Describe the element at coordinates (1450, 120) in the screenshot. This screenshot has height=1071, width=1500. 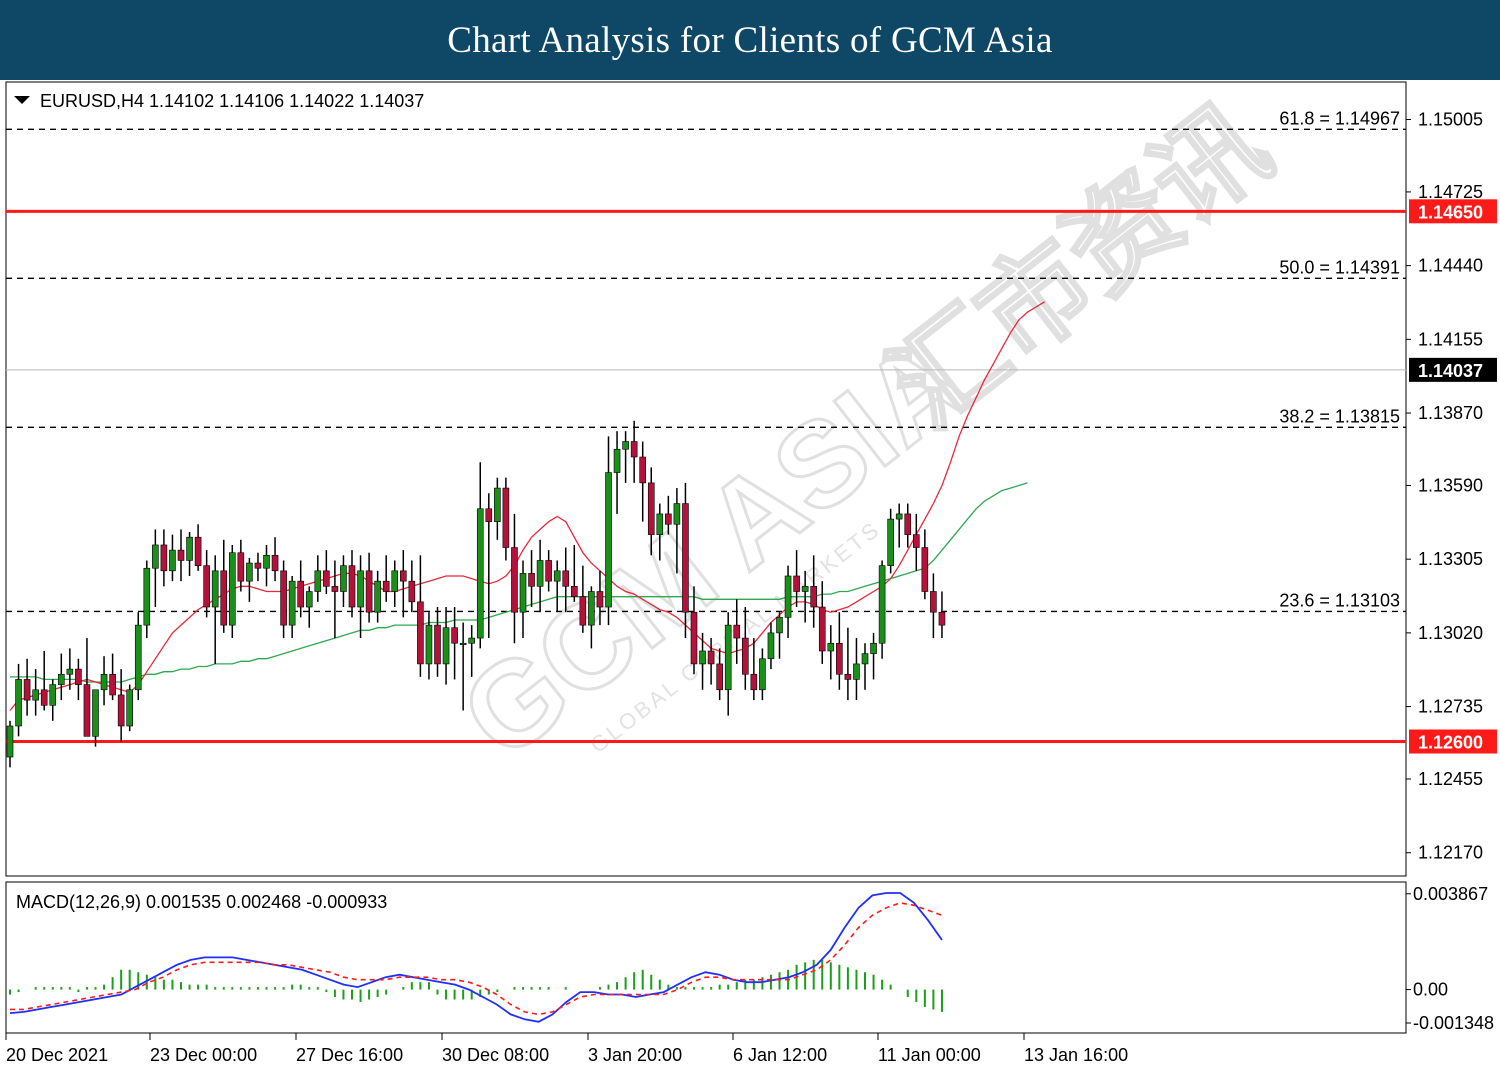
I see `y-tick-label: 1.15005` at that location.